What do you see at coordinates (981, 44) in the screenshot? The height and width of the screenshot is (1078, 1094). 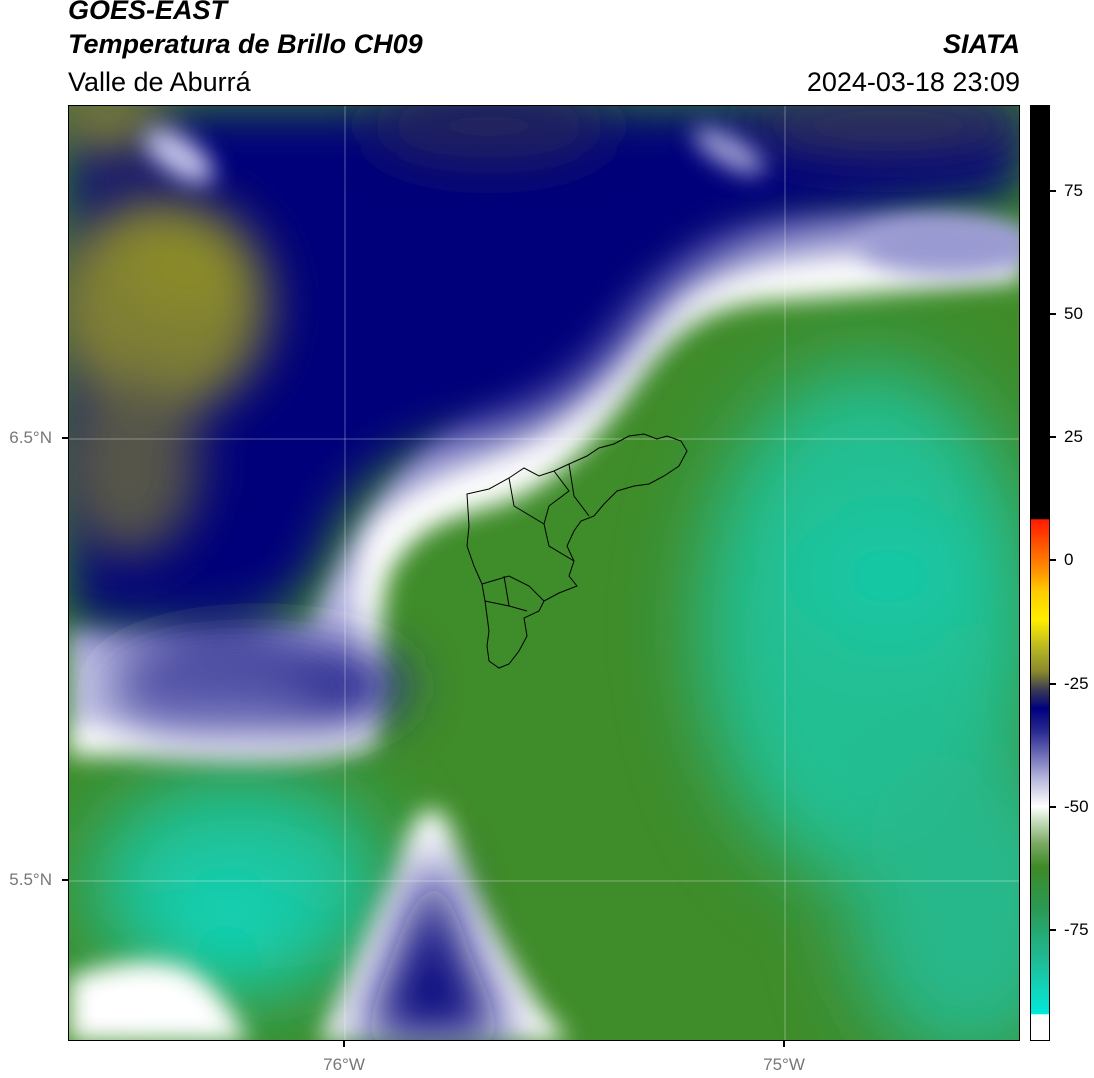 I see `organization-label: SIATA` at bounding box center [981, 44].